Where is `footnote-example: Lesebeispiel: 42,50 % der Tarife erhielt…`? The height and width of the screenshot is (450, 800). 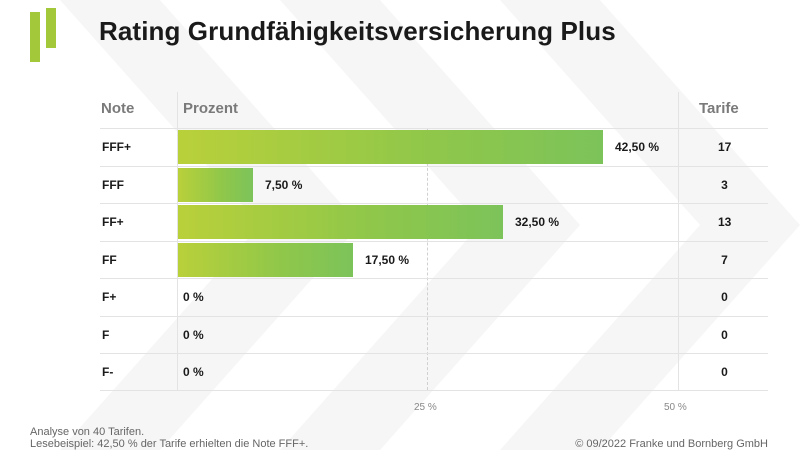
footnote-example: Lesebeispiel: 42,50 % der Tarife erhielt… is located at coordinates (169, 444).